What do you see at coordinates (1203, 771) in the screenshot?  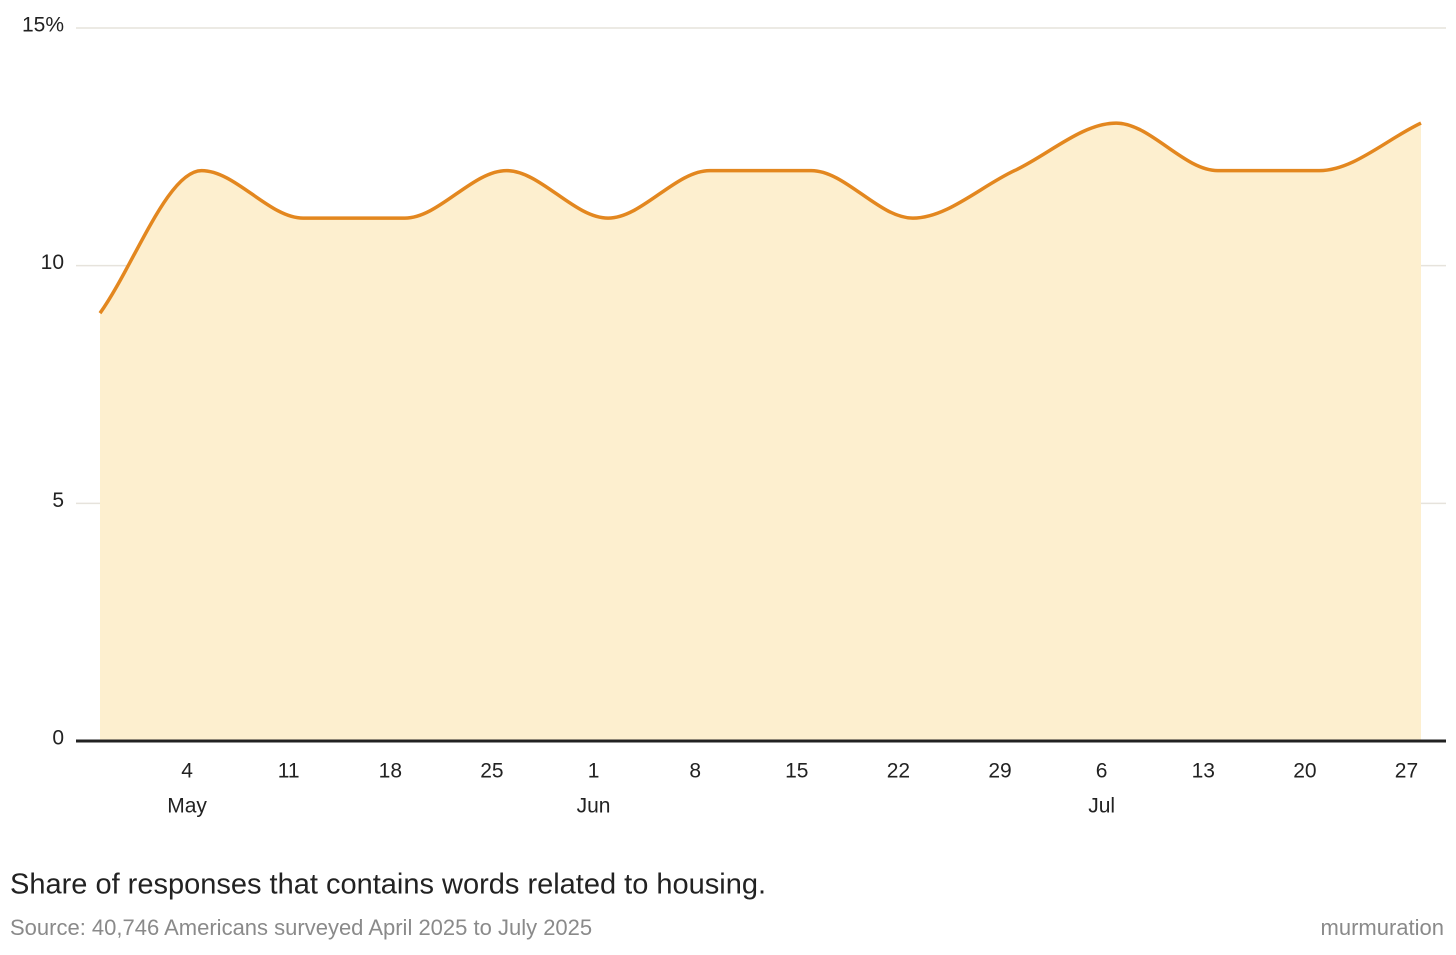 I see `x-tick-label: 13` at bounding box center [1203, 771].